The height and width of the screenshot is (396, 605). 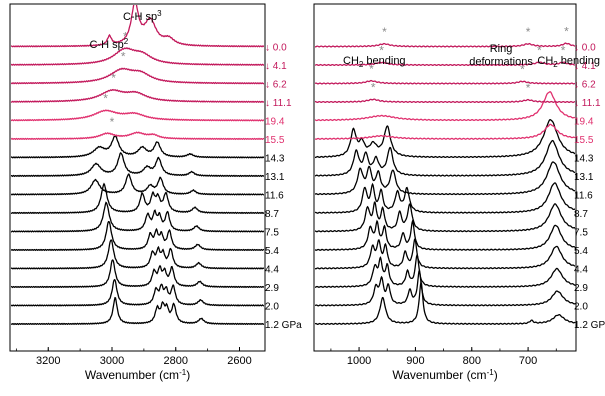 What do you see at coordinates (528, 361) in the screenshot?
I see `x-tick-label: 700` at bounding box center [528, 361].